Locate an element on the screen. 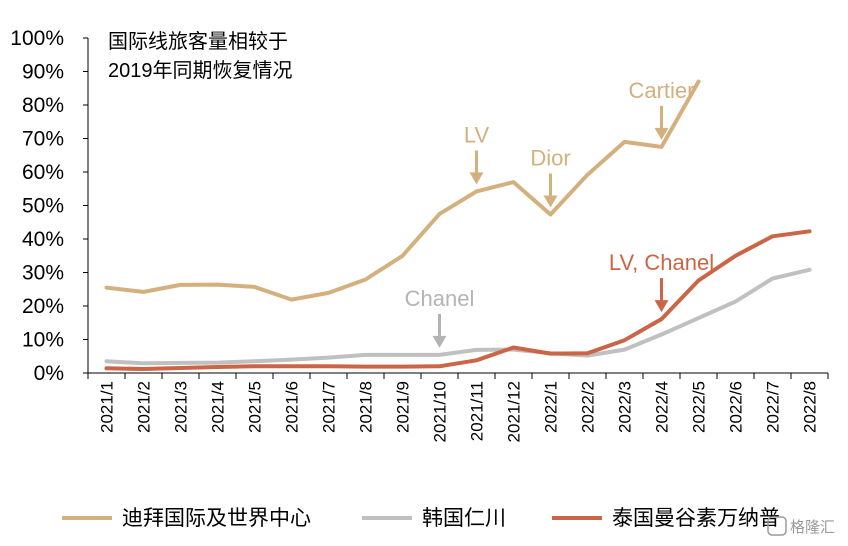 Image resolution: width=848 pixels, height=546 pixels. annotation-label: Chanel is located at coordinates (440, 298).